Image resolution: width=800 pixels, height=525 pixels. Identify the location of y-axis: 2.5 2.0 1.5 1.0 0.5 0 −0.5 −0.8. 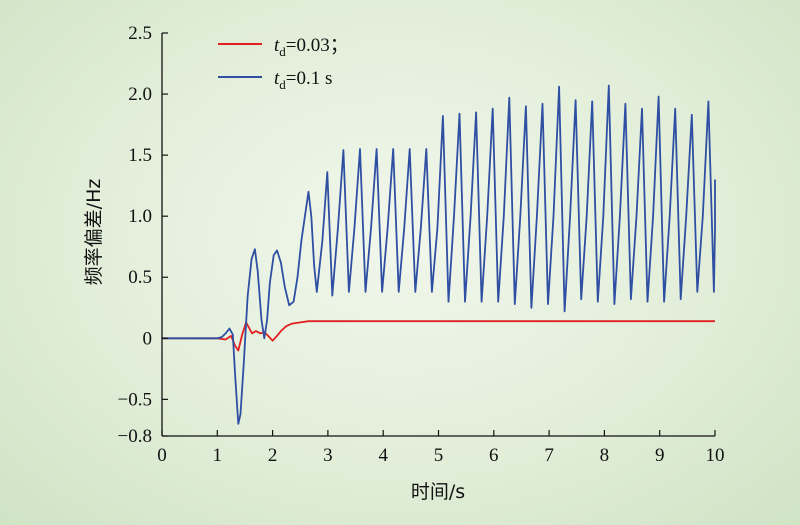
(143, 235).